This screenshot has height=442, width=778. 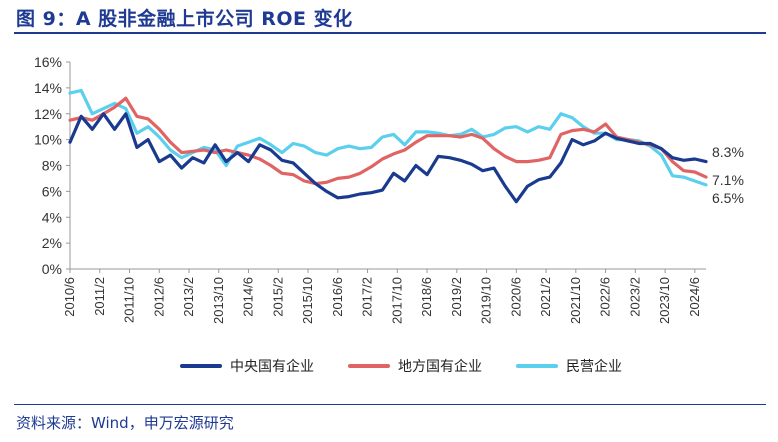 I want to click on chart-legend: 中央国有企业 地方国有企业 民营企业, so click(x=401, y=366).